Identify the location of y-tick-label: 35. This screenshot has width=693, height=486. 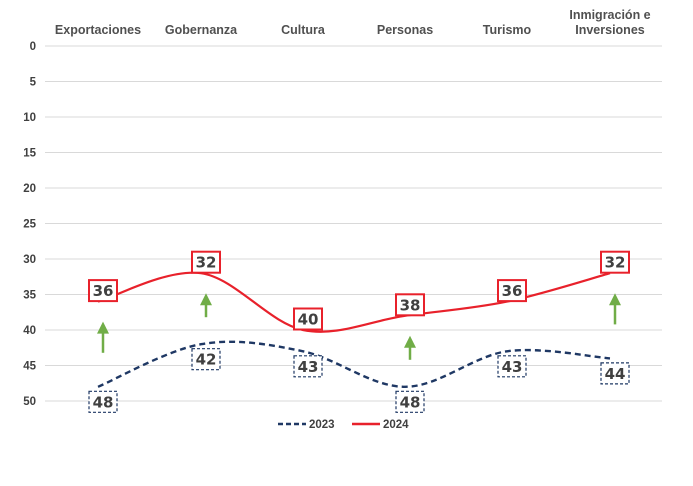
(29, 296).